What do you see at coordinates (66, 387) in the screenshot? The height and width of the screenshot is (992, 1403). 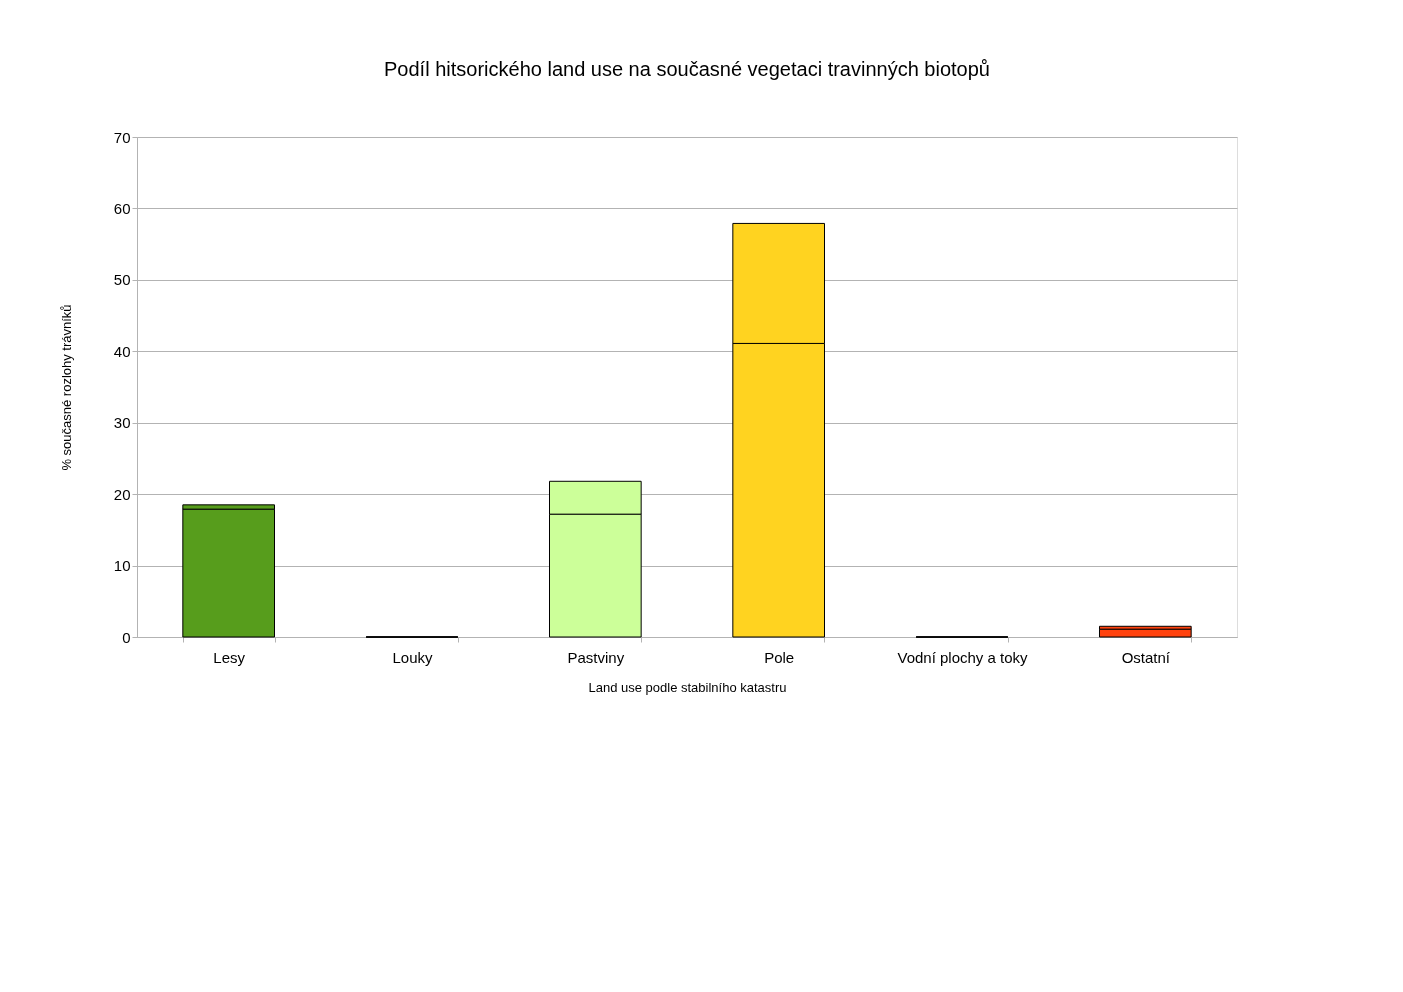 I see `y-axis-title: % současné rozlohy trávníků` at bounding box center [66, 387].